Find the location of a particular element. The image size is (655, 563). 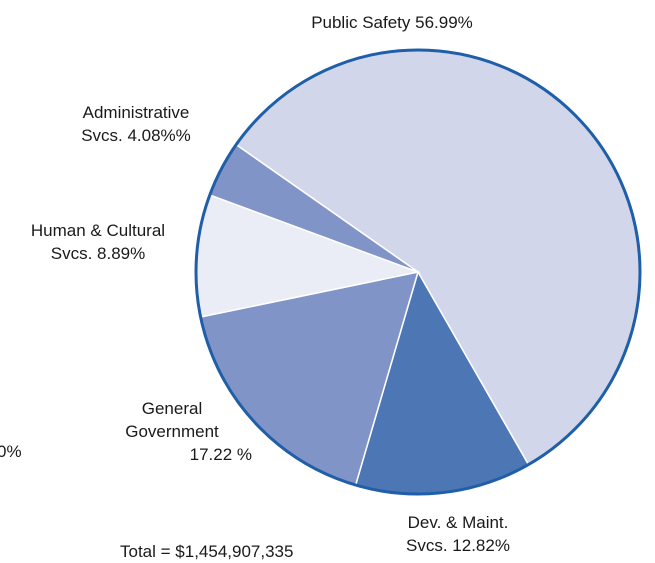

slice-label-public-safety: Public Safety 56.99% is located at coordinates (392, 22).